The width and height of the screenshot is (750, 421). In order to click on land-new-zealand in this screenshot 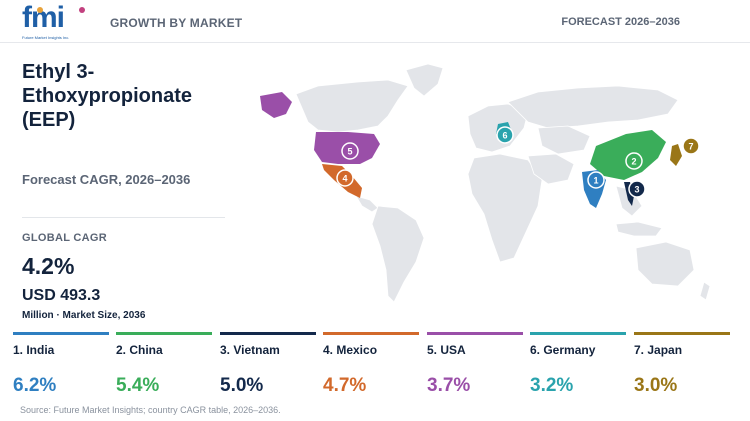, I will do `click(705, 291)`.